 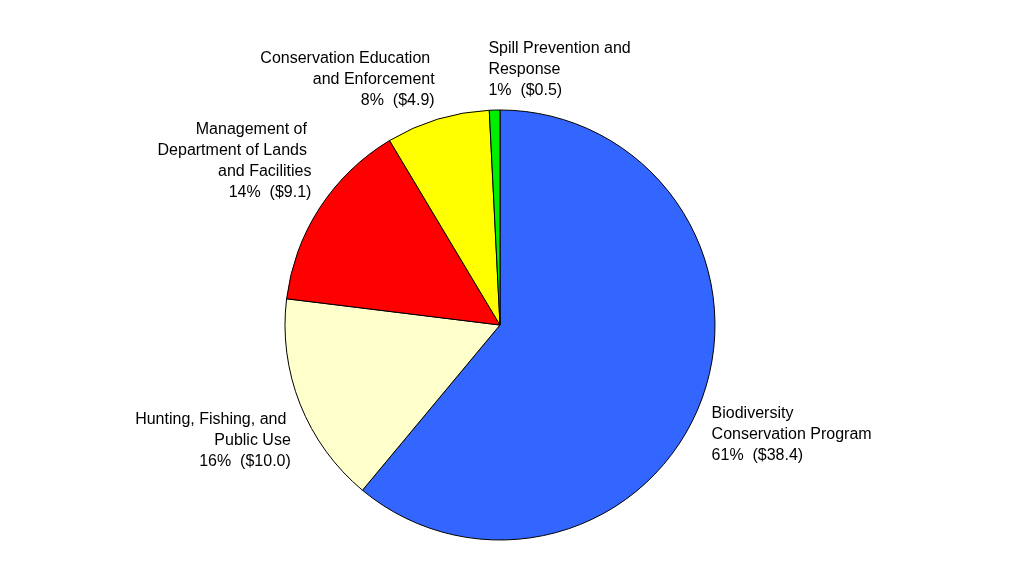 I want to click on slice-label: Management of Department of Lands and Facilities, so click(x=234, y=150).